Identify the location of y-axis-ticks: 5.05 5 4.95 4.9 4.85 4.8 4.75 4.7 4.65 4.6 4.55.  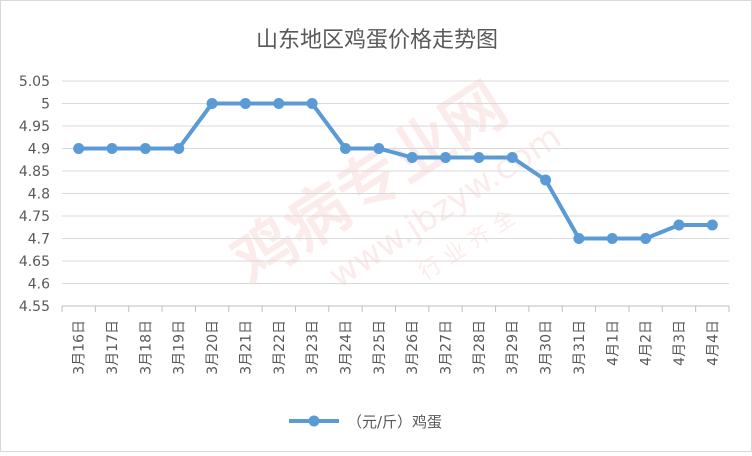
(34, 194).